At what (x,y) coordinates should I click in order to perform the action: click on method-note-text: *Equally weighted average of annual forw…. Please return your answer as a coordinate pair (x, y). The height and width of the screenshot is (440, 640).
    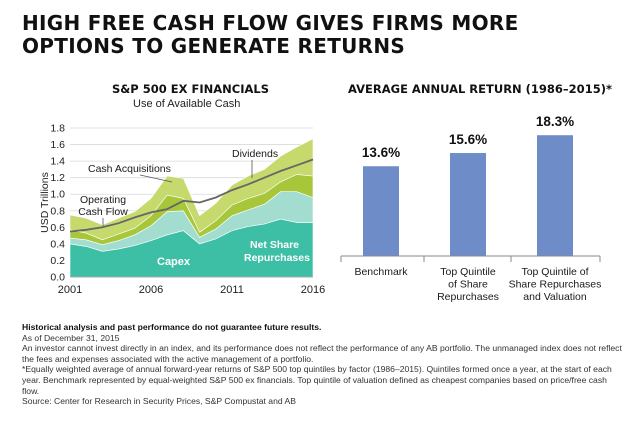
    Looking at the image, I should click on (317, 380).